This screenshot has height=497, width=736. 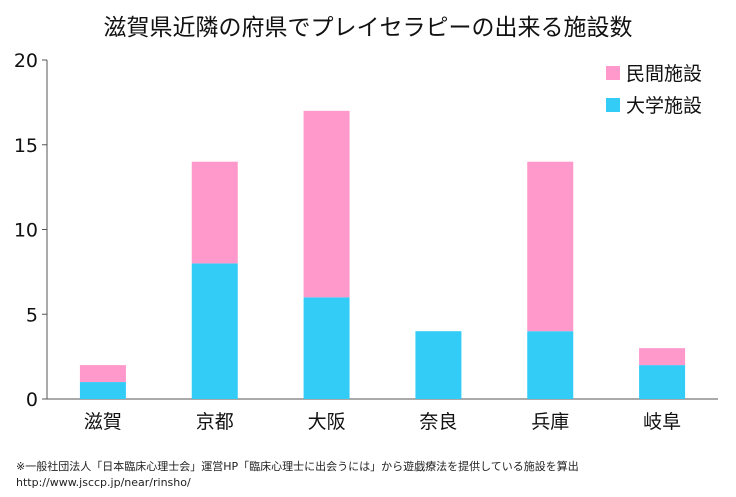 What do you see at coordinates (550, 422) in the screenshot?
I see `x-tick-label: 兵庫` at bounding box center [550, 422].